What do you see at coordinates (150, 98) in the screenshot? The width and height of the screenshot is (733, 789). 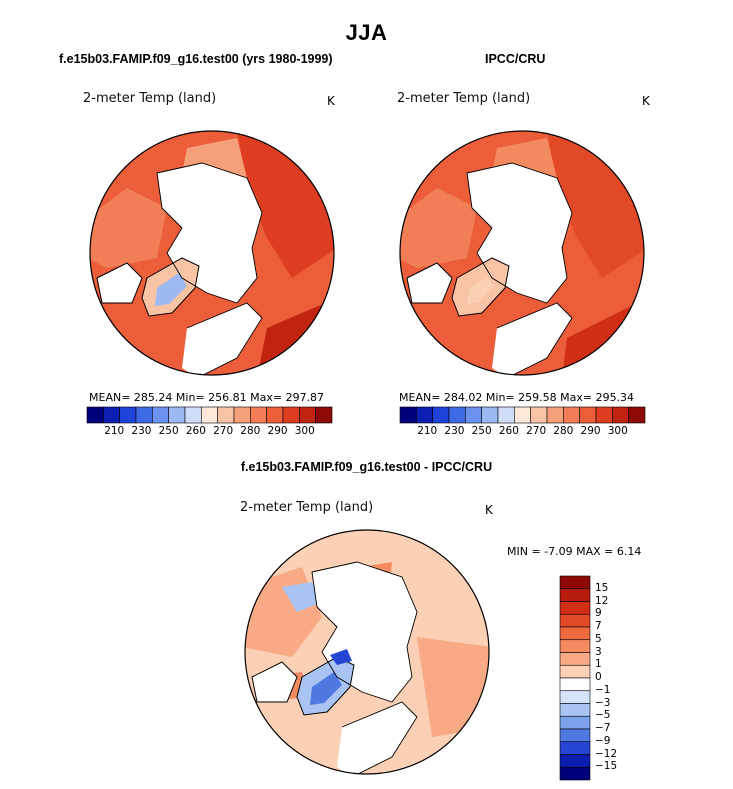 I see `panel1-variable-label: 2-meter Temp (land)` at bounding box center [150, 98].